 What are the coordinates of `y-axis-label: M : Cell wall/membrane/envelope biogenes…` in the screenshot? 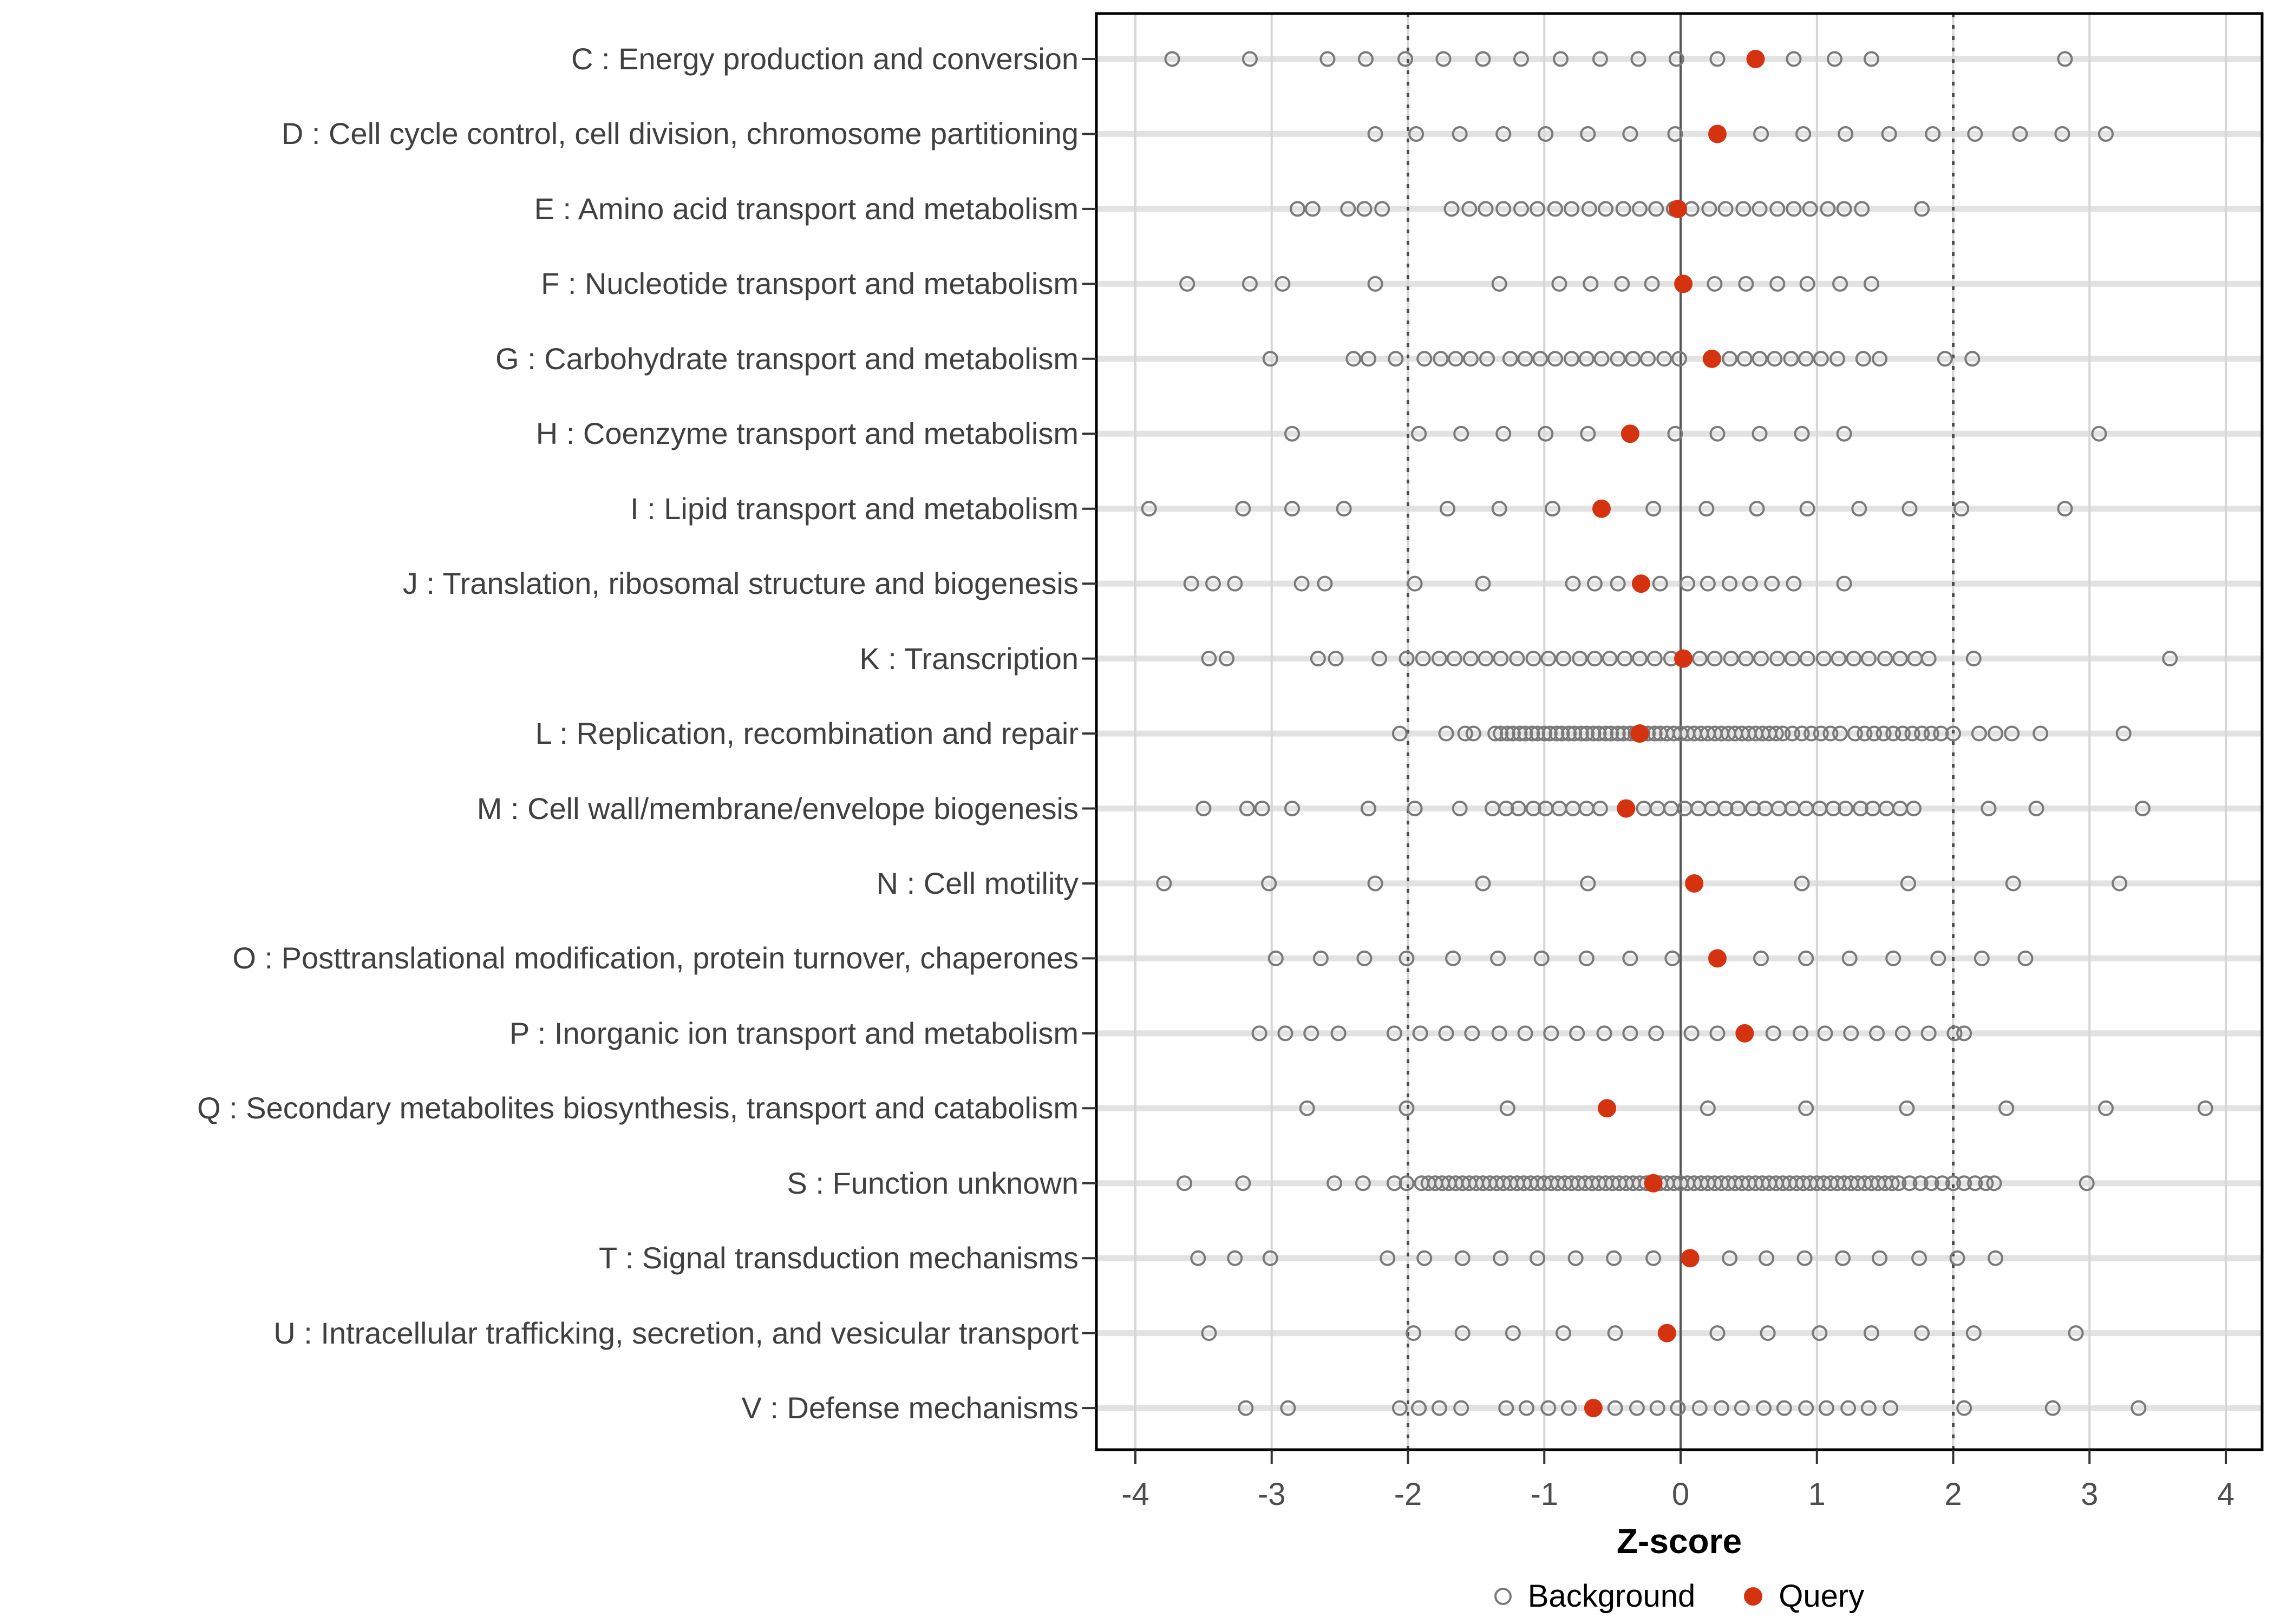 It's located at (778, 808).